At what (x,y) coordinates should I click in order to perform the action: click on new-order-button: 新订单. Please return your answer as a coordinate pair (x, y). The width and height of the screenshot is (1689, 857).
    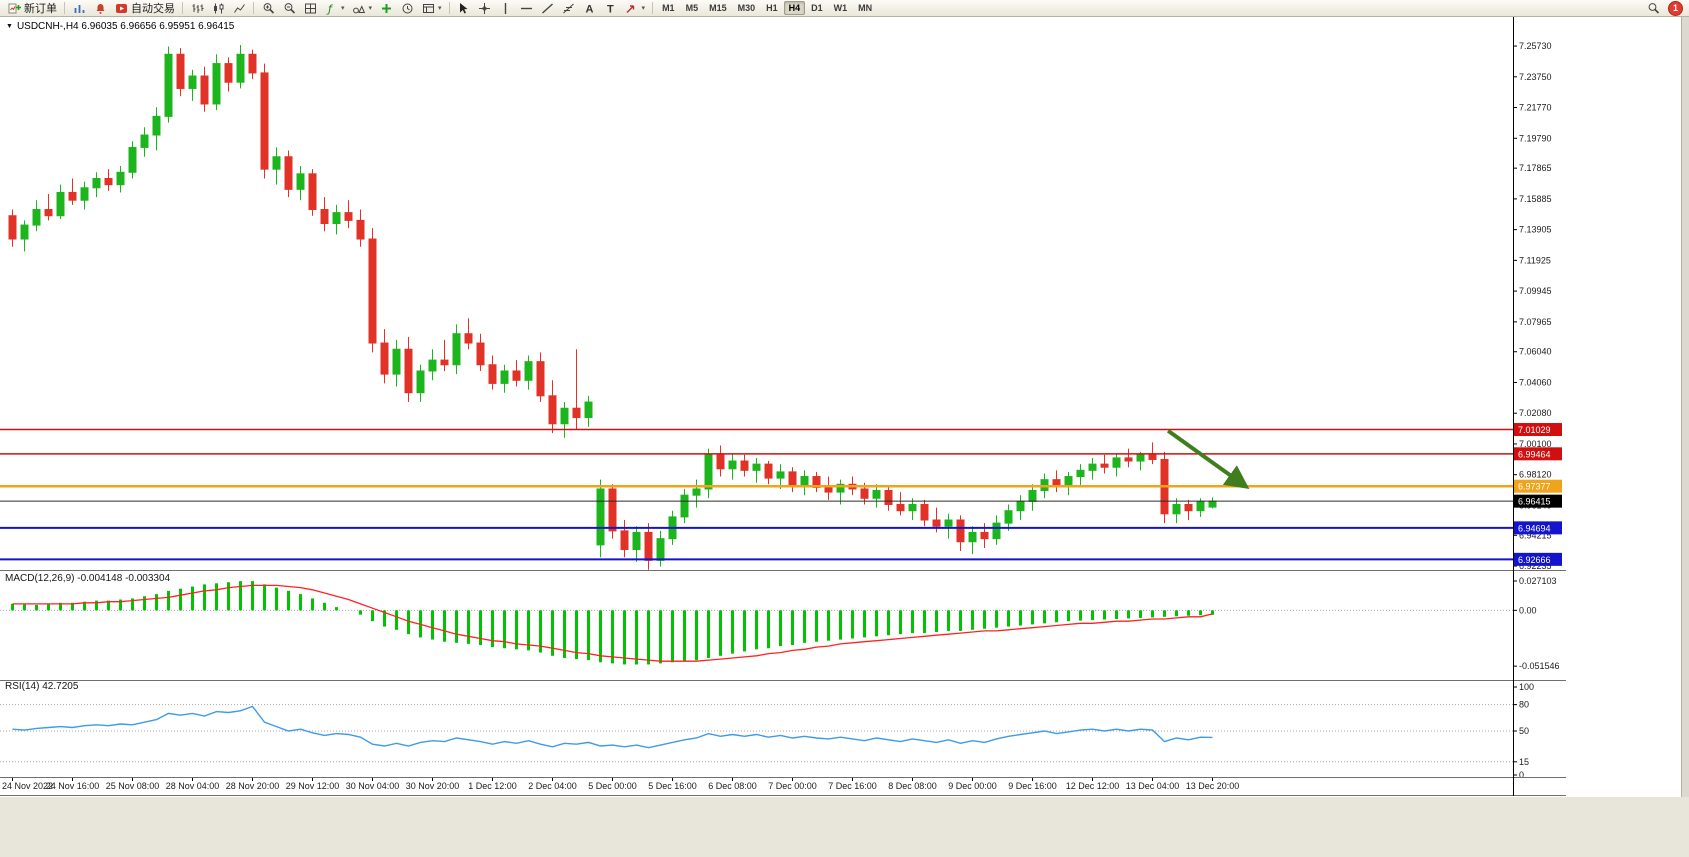
    Looking at the image, I should click on (32, 8).